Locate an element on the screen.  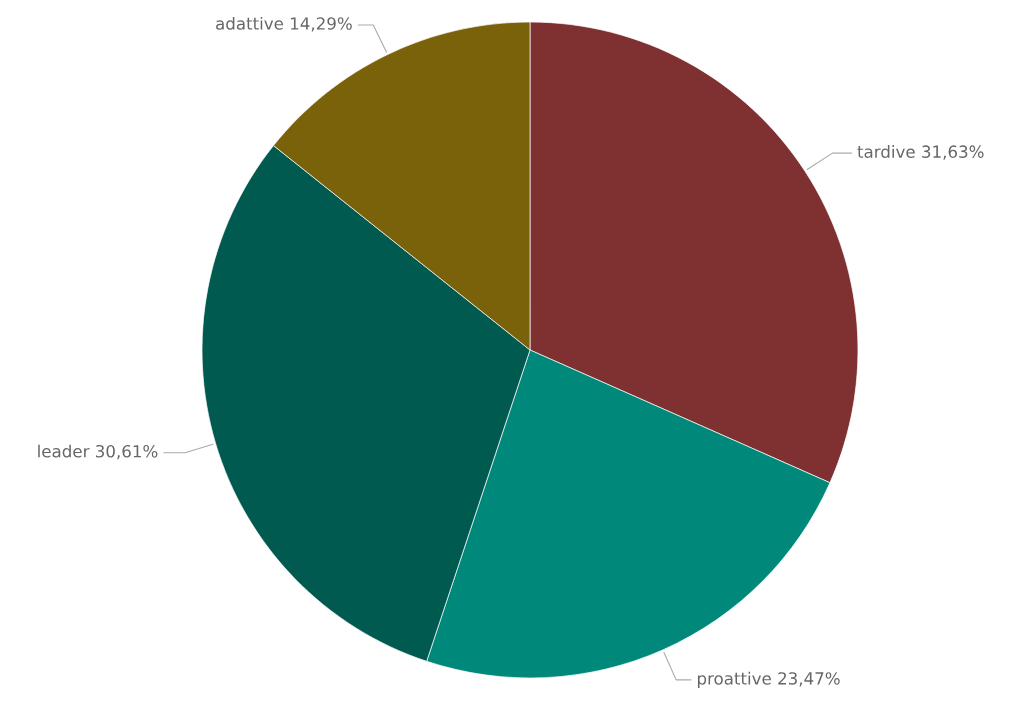
slice-label: proattive 23,47% is located at coordinates (768, 679).